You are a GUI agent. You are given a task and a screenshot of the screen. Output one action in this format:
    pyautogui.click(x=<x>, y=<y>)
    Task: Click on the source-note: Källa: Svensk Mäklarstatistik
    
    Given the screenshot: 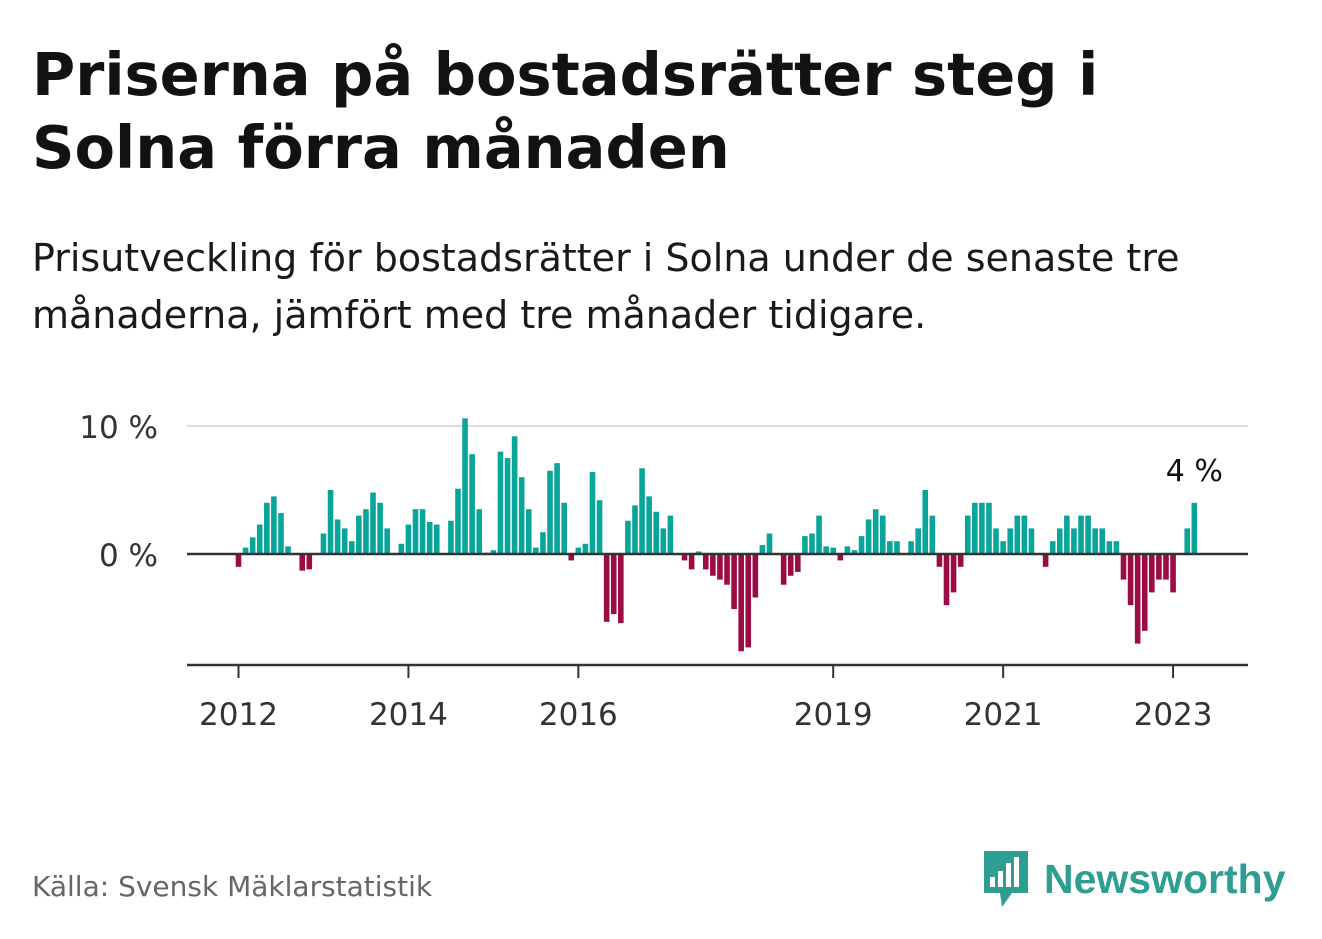 What is the action you would take?
    pyautogui.click(x=232, y=886)
    